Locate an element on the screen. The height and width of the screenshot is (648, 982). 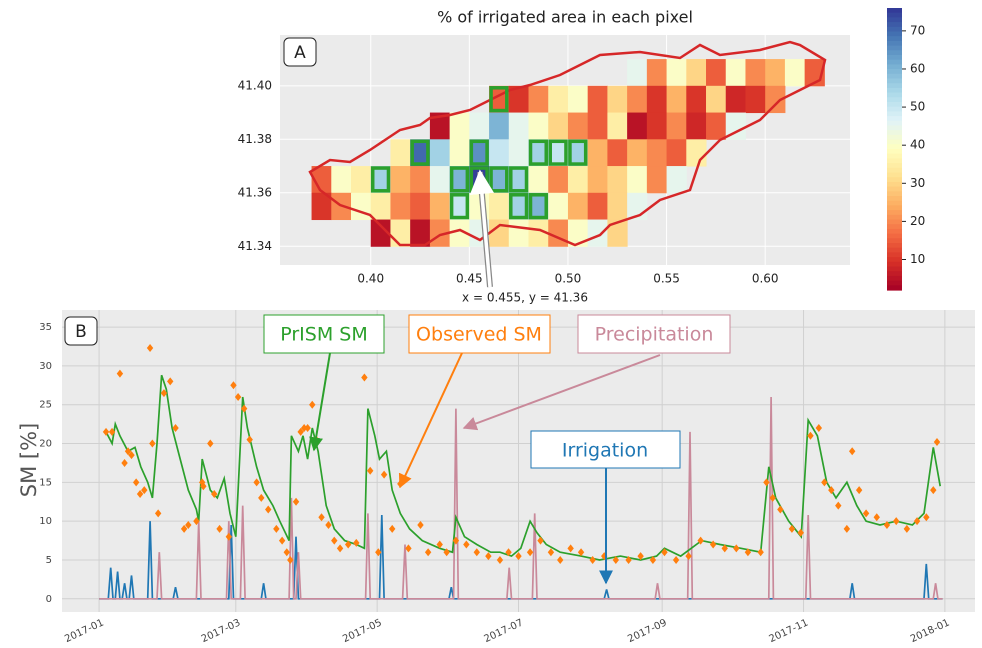
chart-title: % of irrigated area in each pixel is located at coordinates (565, 17).